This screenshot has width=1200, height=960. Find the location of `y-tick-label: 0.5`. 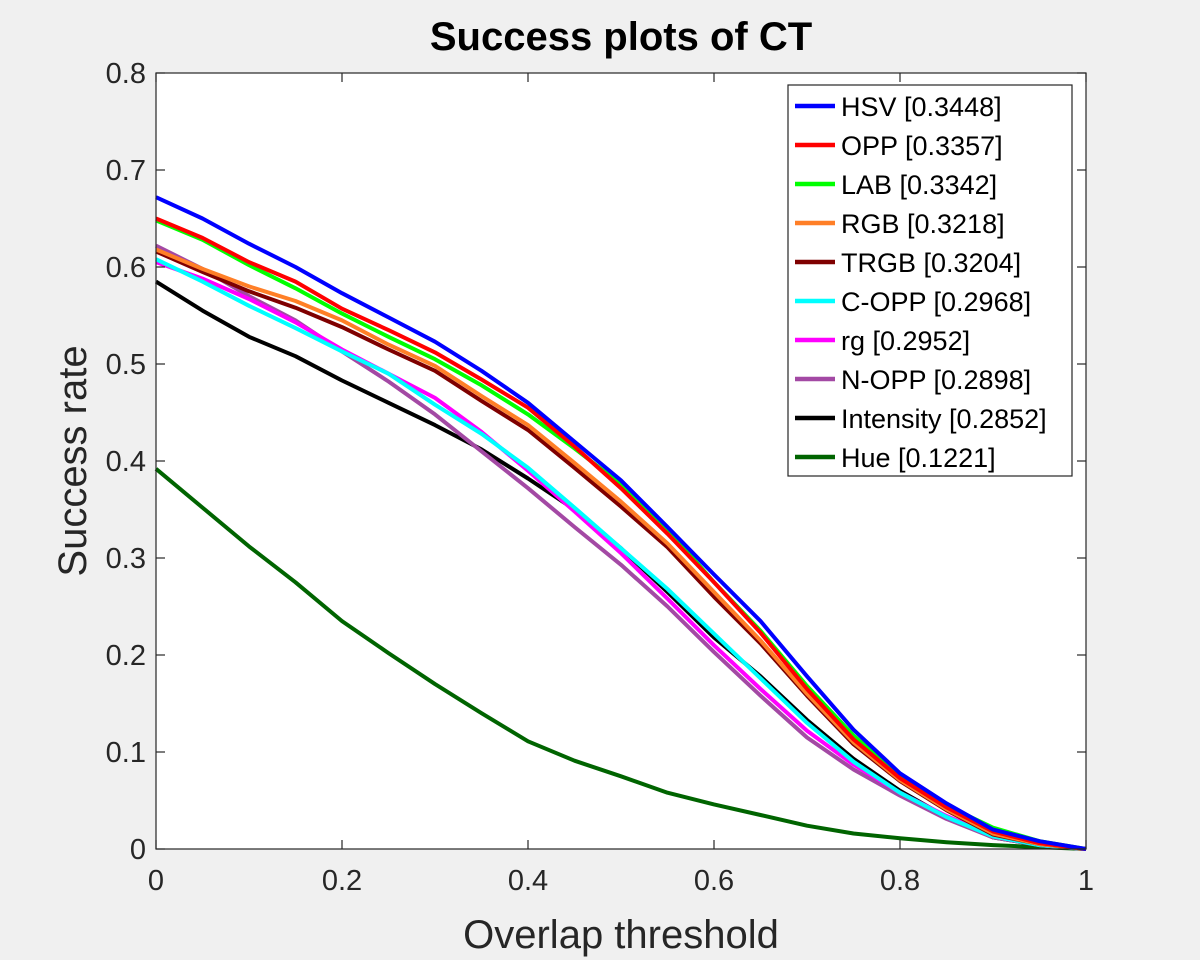

y-tick-label: 0.5 is located at coordinates (126, 365).